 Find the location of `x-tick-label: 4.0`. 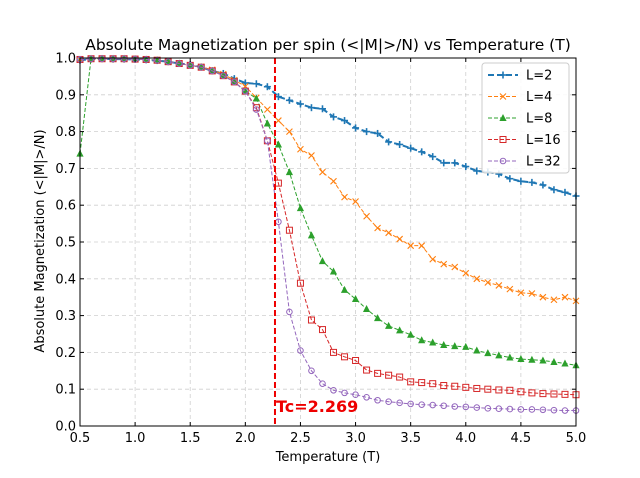

x-tick-label: 4.0 is located at coordinates (465, 438).